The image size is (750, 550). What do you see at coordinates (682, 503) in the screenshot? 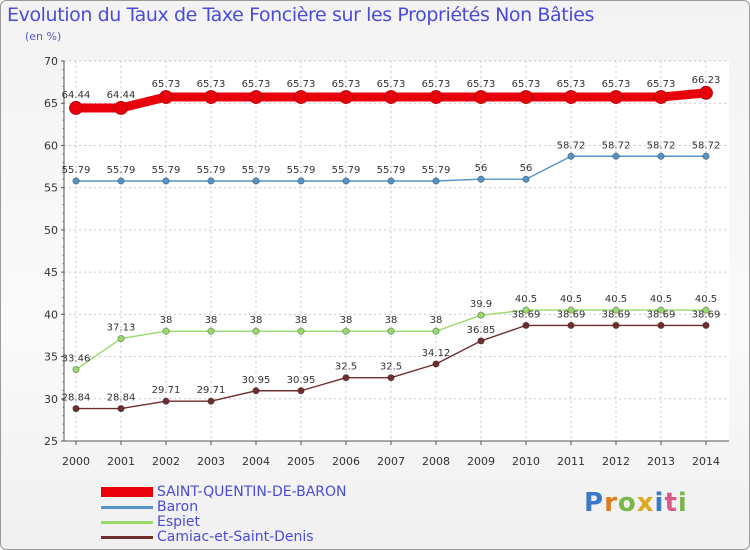
I see `logo-letter: i` at bounding box center [682, 503].